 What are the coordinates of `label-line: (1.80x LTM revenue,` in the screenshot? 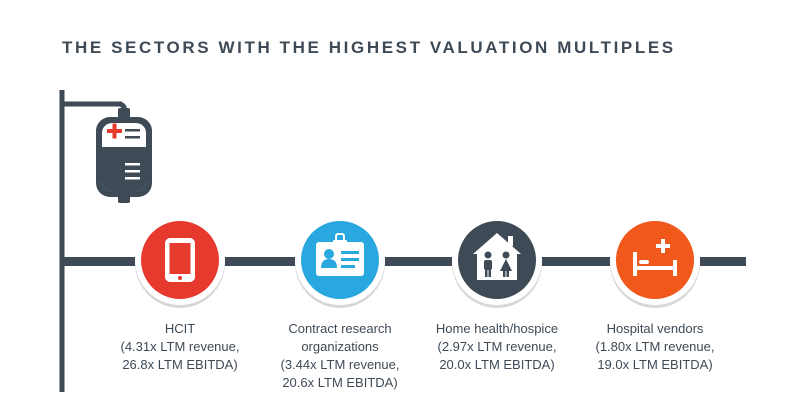 It's located at (655, 346).